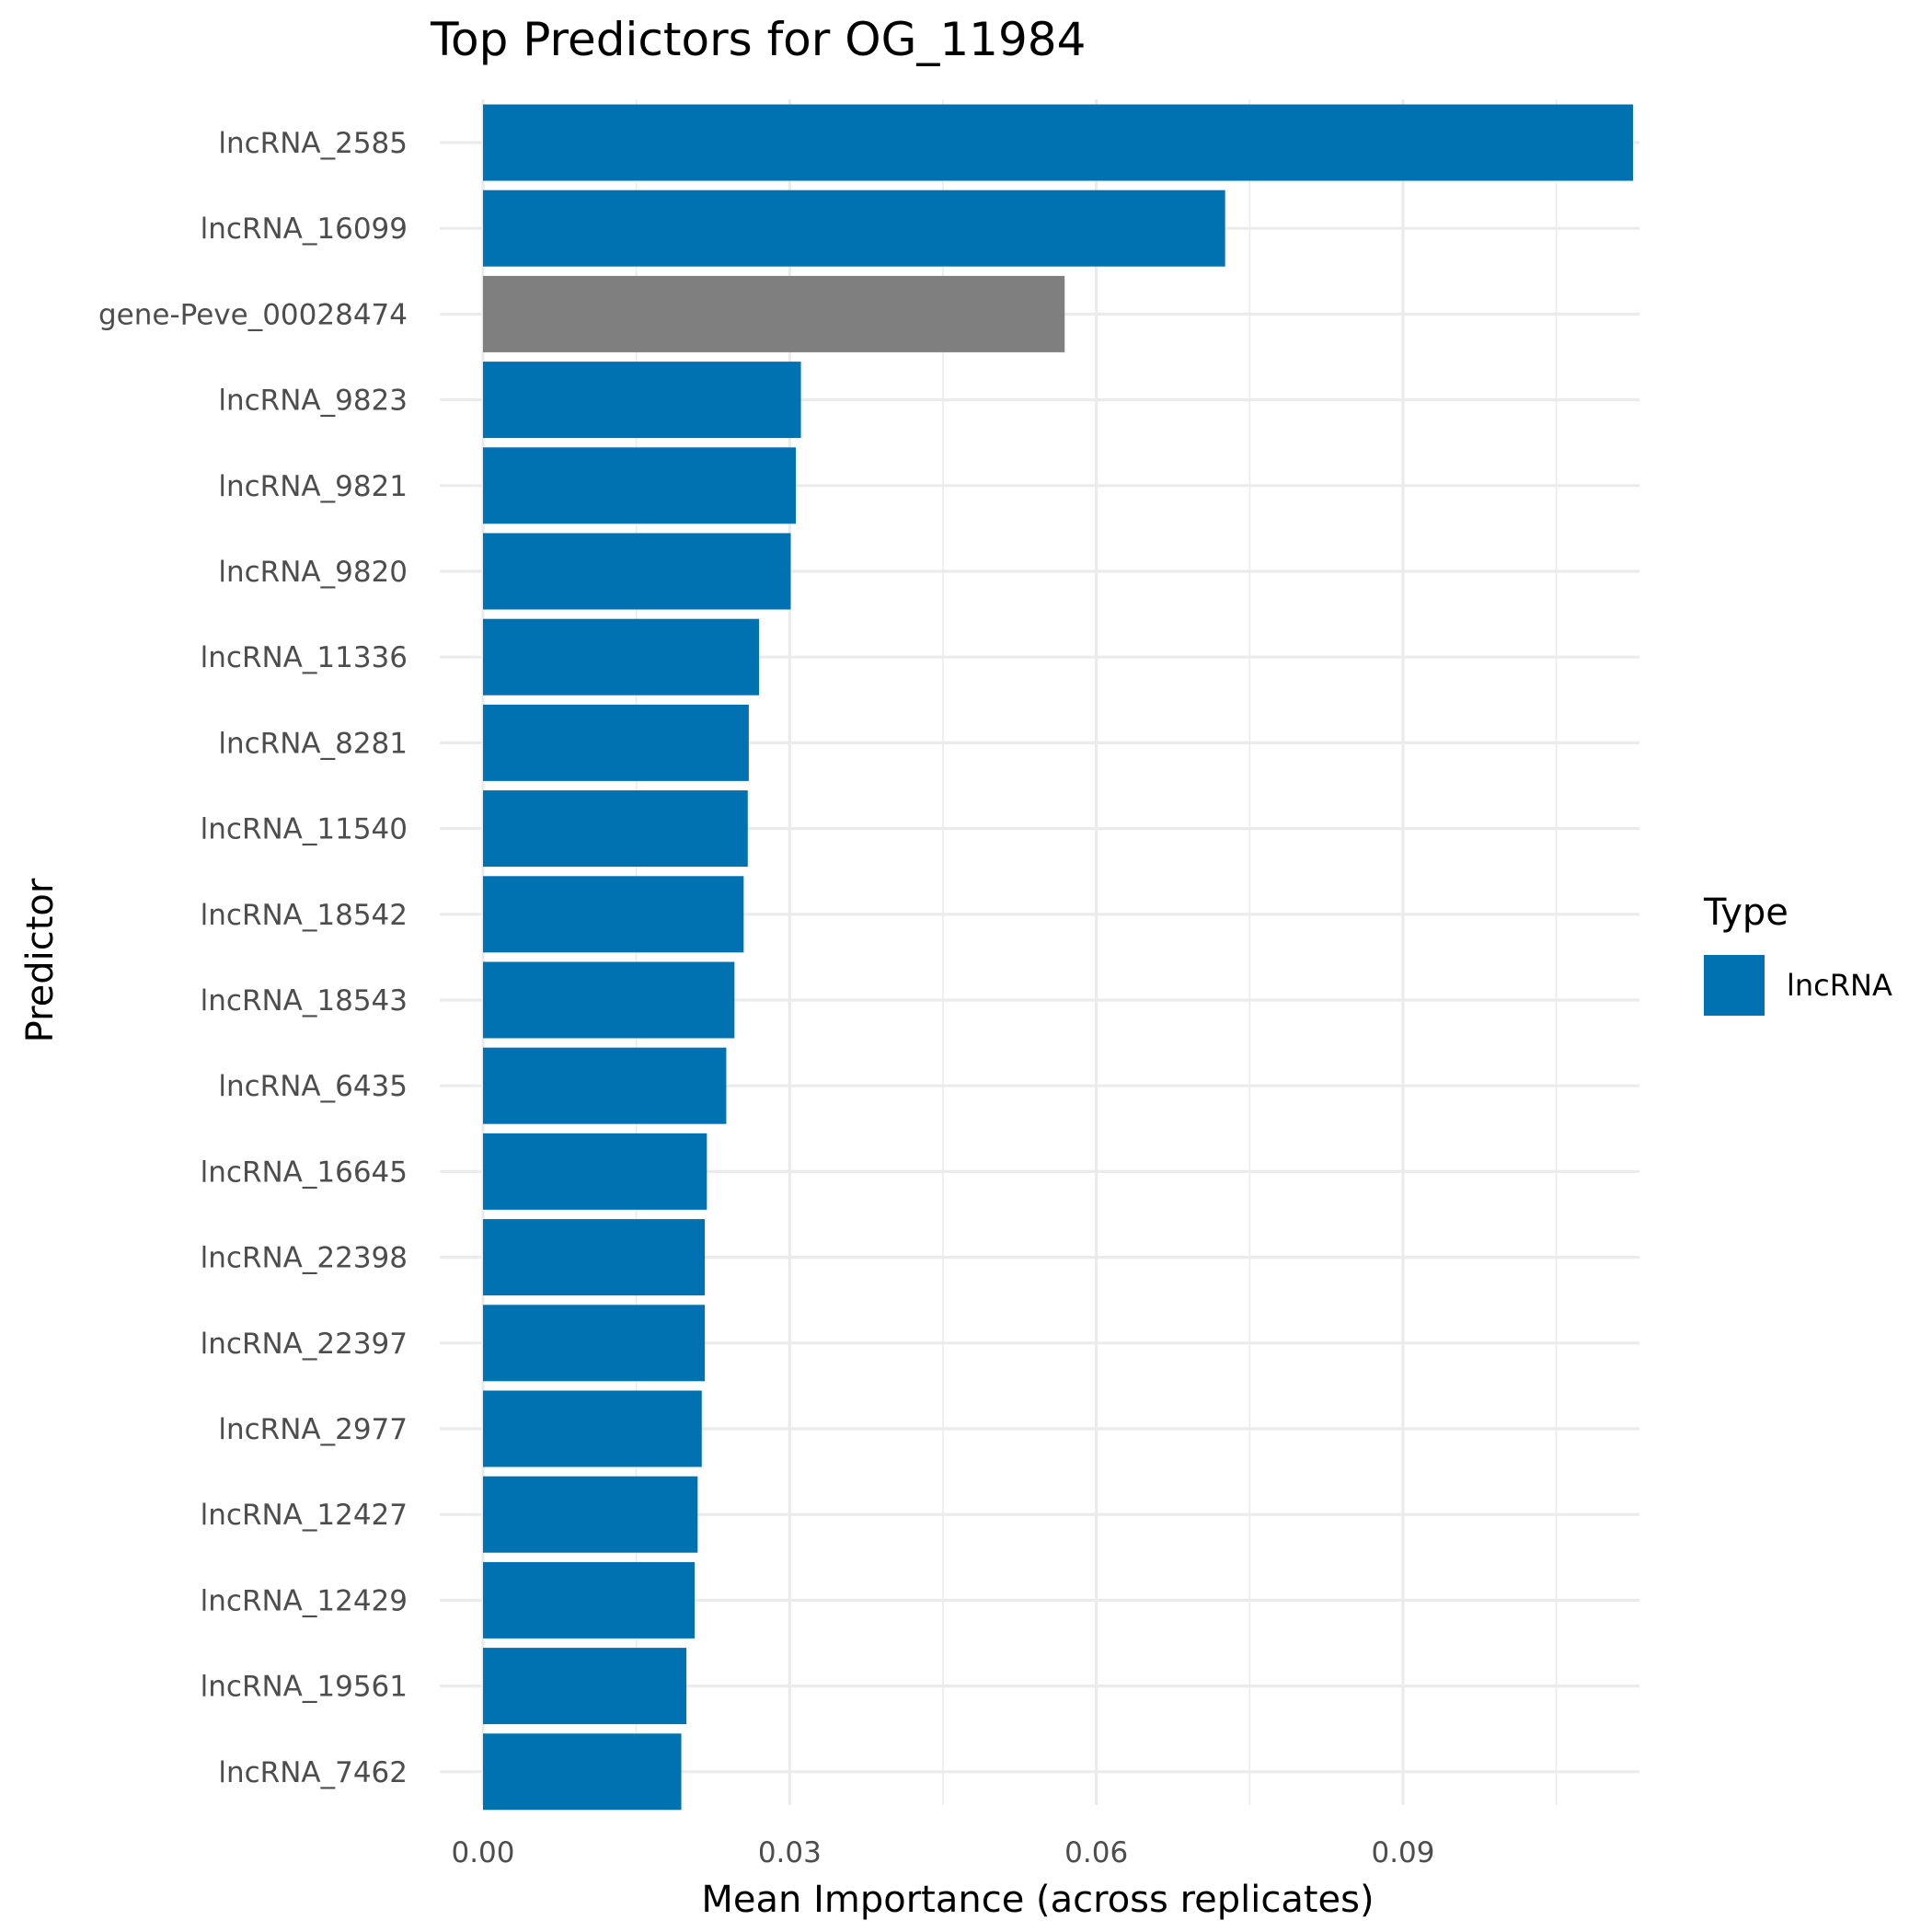 Image resolution: width=1932 pixels, height=1932 pixels. What do you see at coordinates (313, 1429) in the screenshot?
I see `y-tick-label: lncRNA_2977` at bounding box center [313, 1429].